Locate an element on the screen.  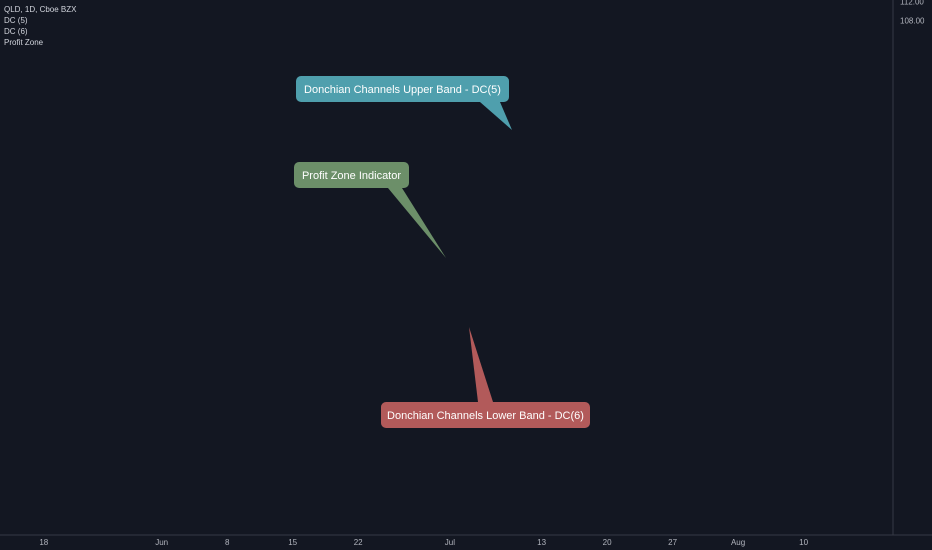
callout-text: Profit Zone Indicator is located at coordinates (351, 176).